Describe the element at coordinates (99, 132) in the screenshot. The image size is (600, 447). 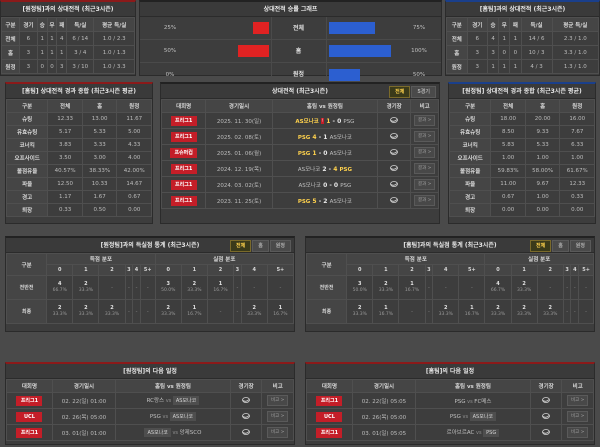
I see `stat-home: 5.33` at that location.